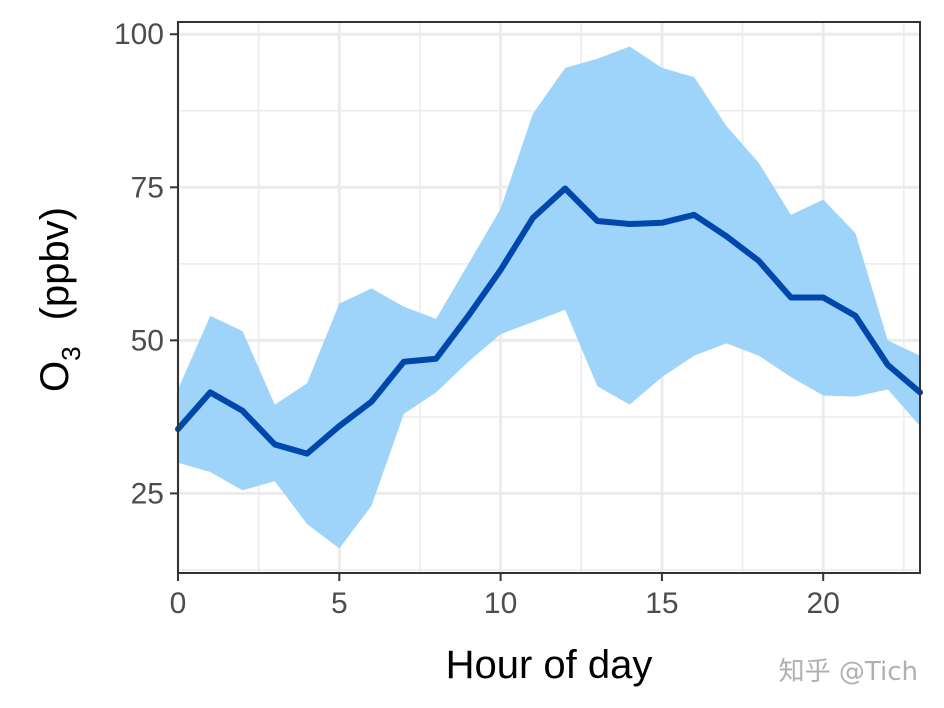 Image resolution: width=944 pixels, height=708 pixels. What do you see at coordinates (549, 665) in the screenshot?
I see `x-axis-title: Hour of day` at bounding box center [549, 665].